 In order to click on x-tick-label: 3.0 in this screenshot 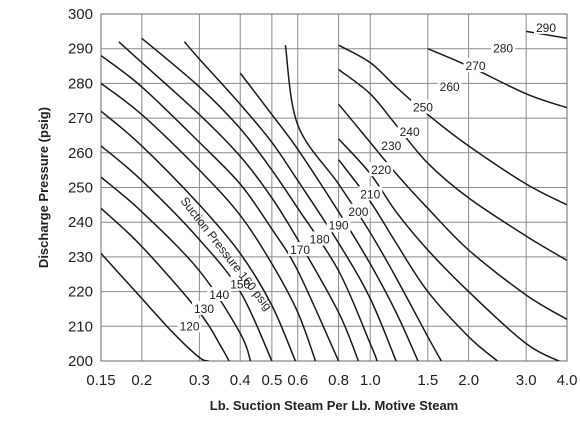, I will do `click(526, 380)`.